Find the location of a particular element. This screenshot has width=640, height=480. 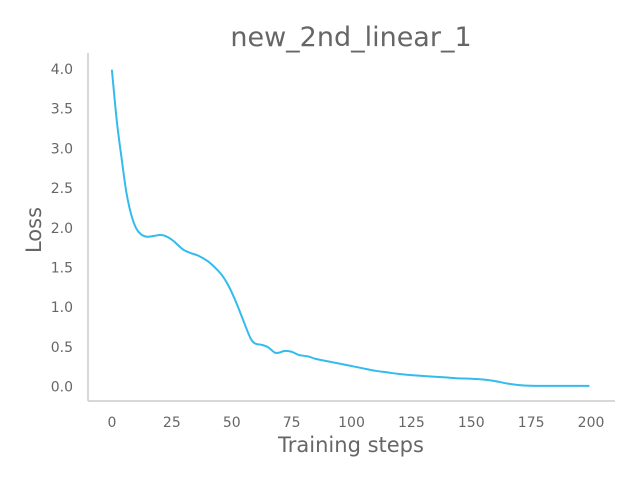

x-tick-label: 75 is located at coordinates (292, 423).